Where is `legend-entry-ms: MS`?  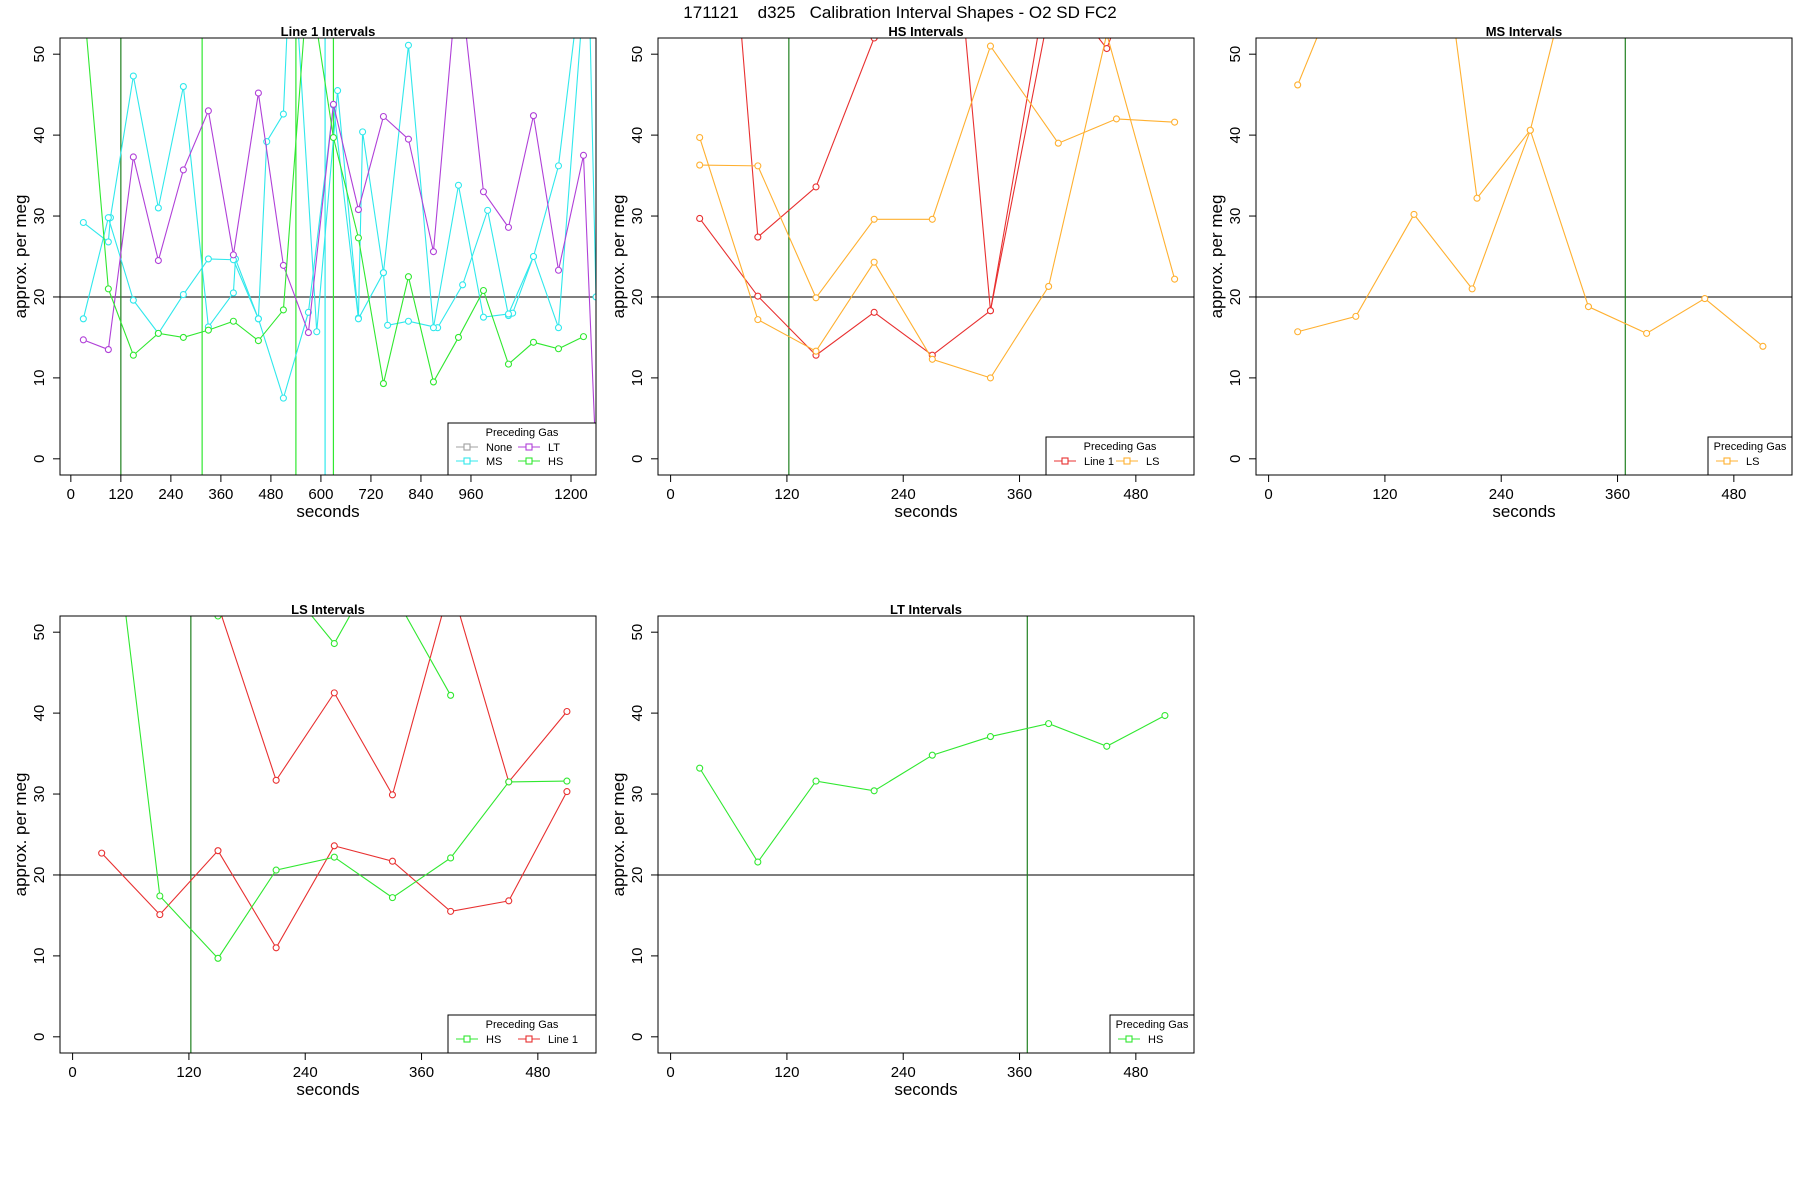
legend-entry-ms: MS is located at coordinates (494, 462).